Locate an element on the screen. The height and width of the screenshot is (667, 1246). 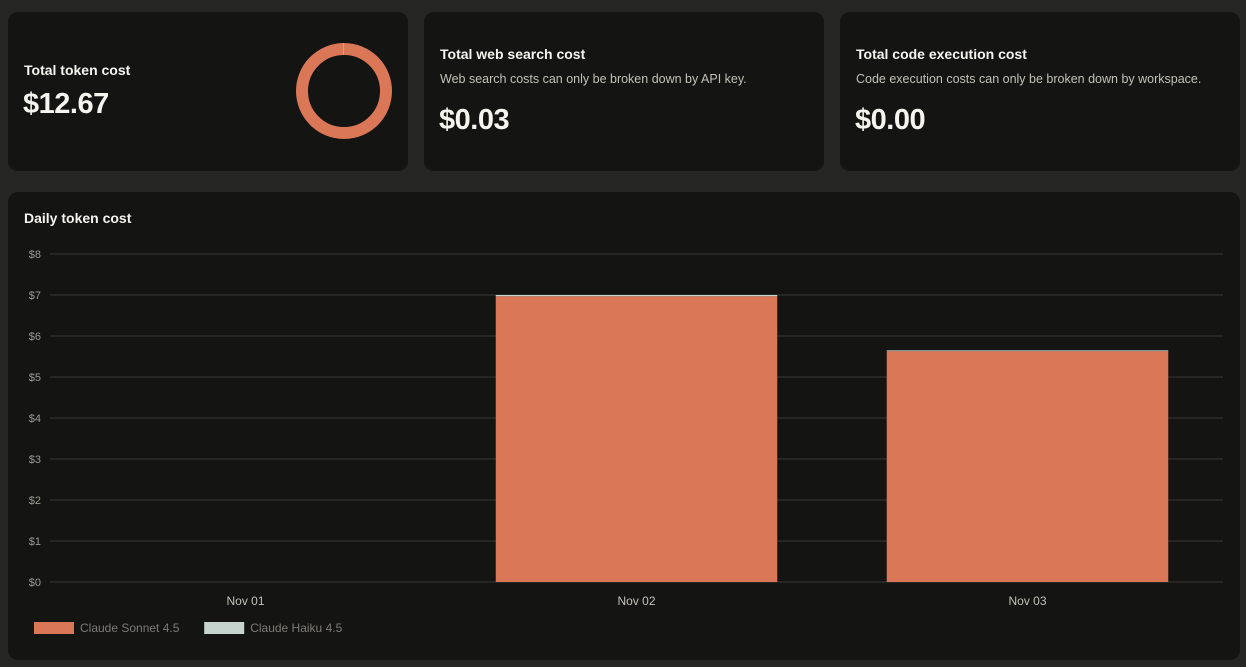
web-search-cost-title: Total web search cost is located at coordinates (513, 54).